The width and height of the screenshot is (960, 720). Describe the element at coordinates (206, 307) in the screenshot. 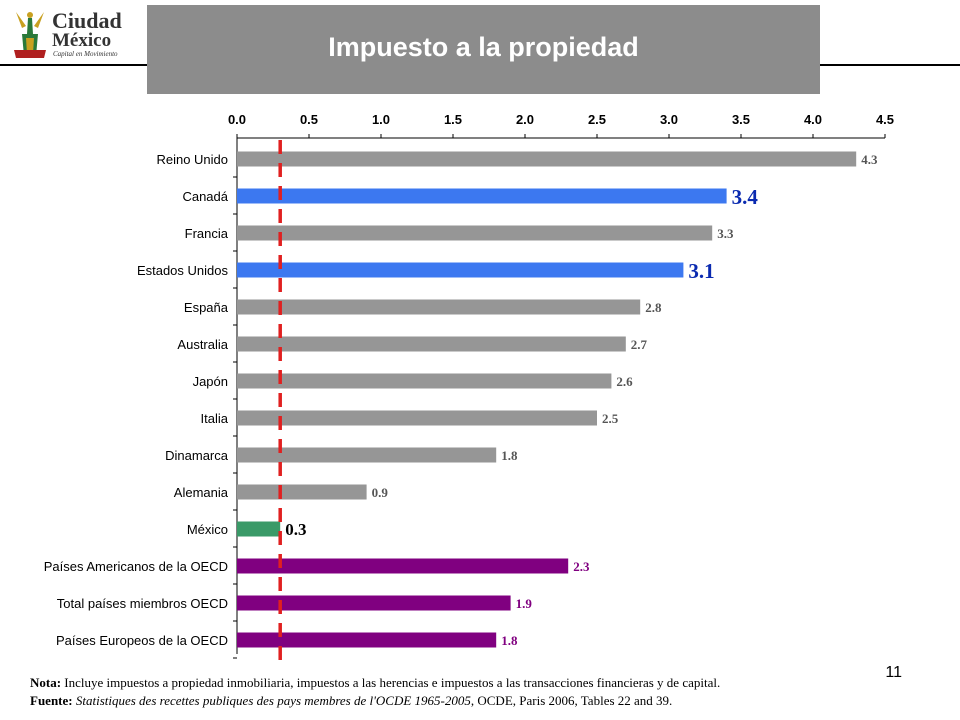

I see `category-label: España` at that location.